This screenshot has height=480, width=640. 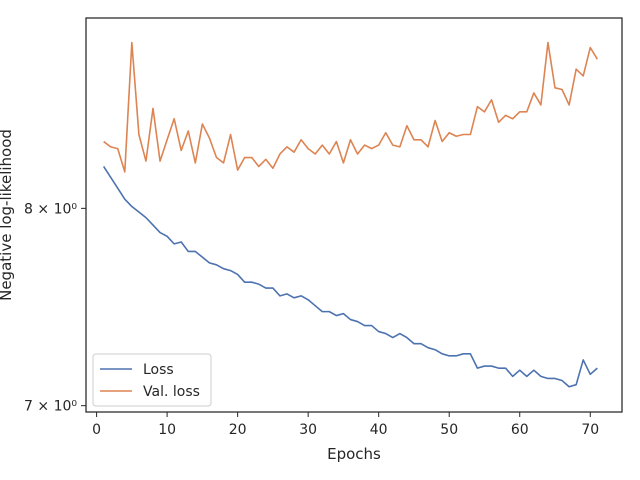 I want to click on legend-label-loss: Loss, so click(x=158, y=370).